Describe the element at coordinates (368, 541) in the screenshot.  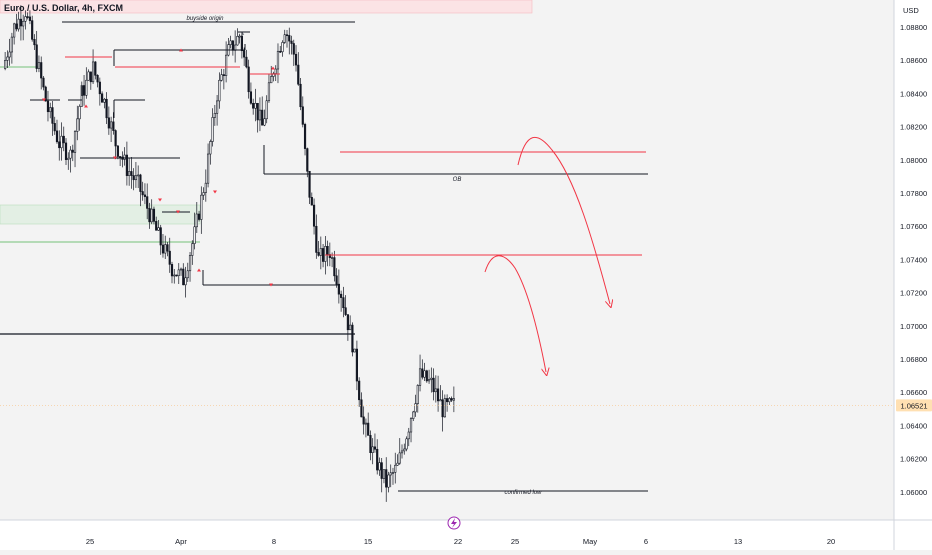
I see `time-tick-label: 15` at that location.